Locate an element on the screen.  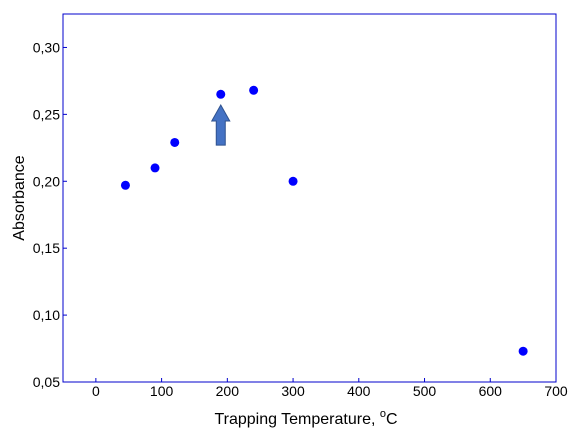
y-axis-ticks is located at coordinates (65, 214).